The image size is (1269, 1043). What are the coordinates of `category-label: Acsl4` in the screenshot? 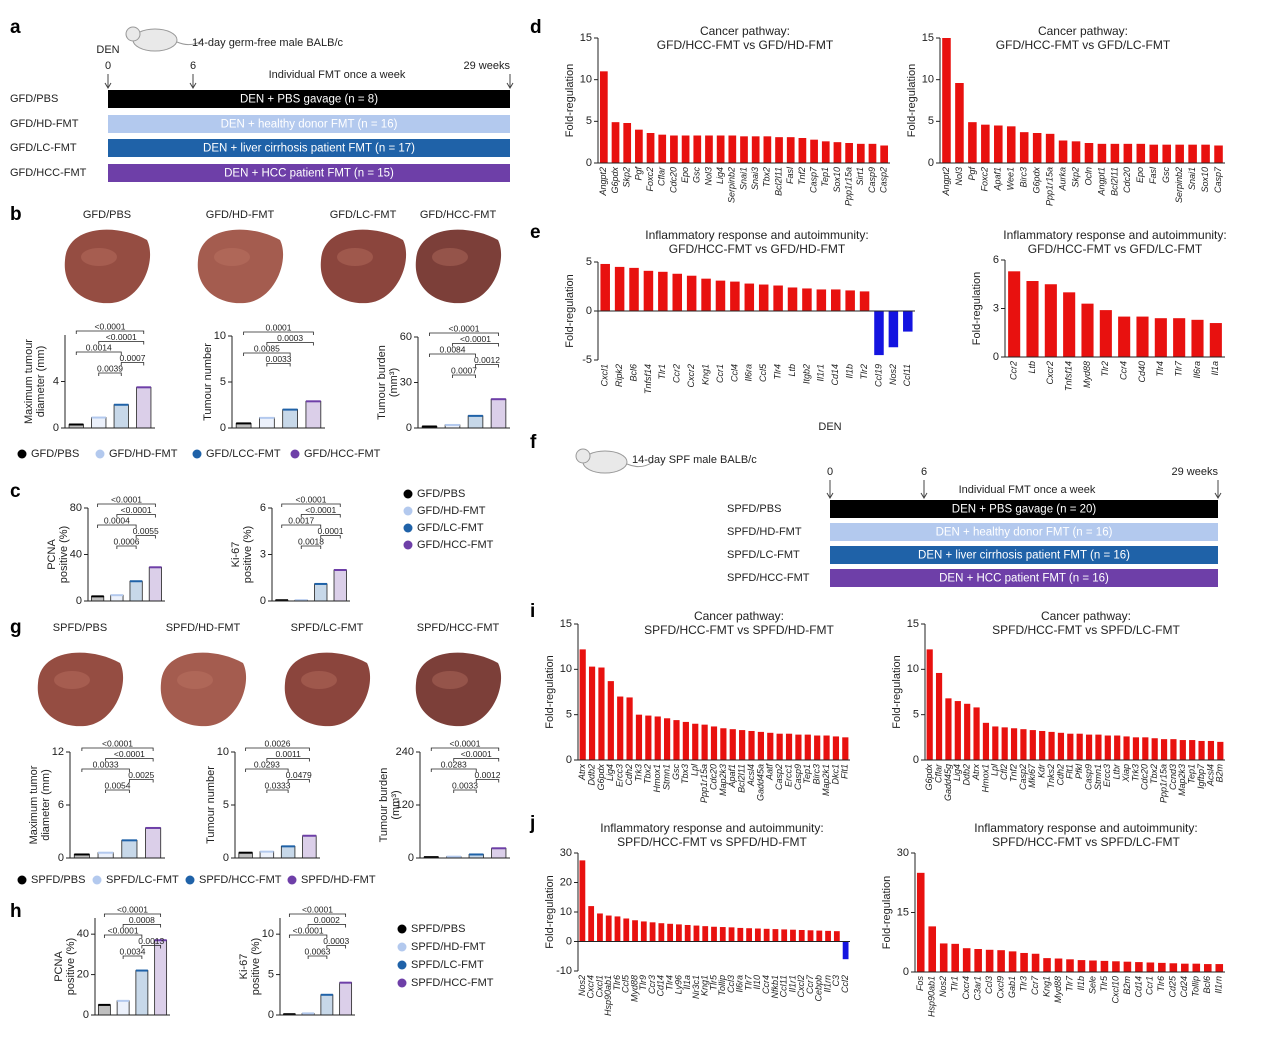 It's located at (751, 775).